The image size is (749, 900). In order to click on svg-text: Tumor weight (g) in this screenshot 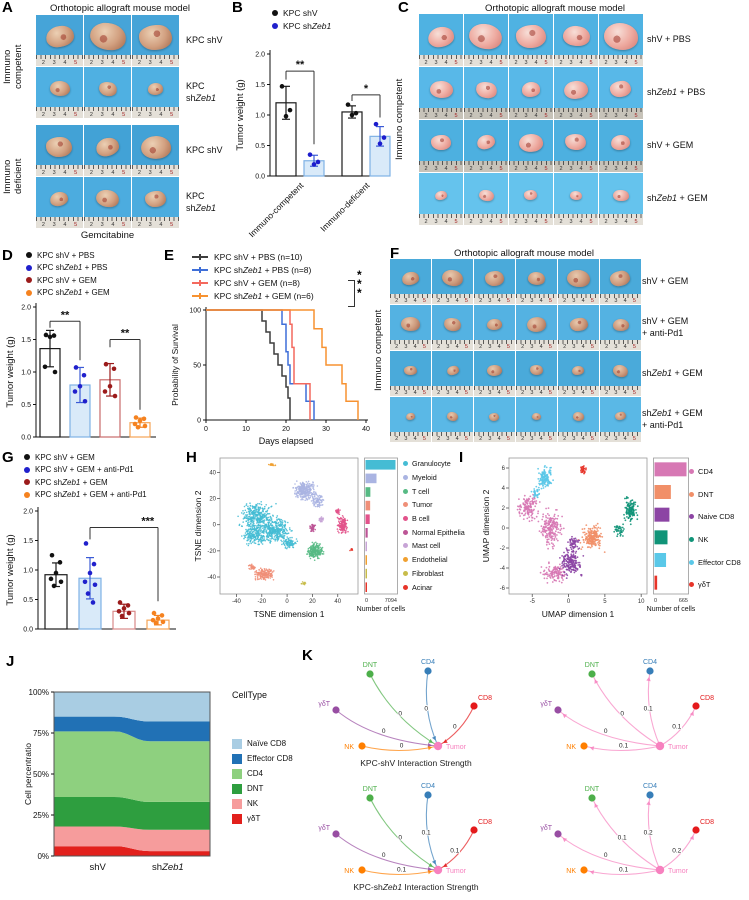, I will do `click(10, 569)`.